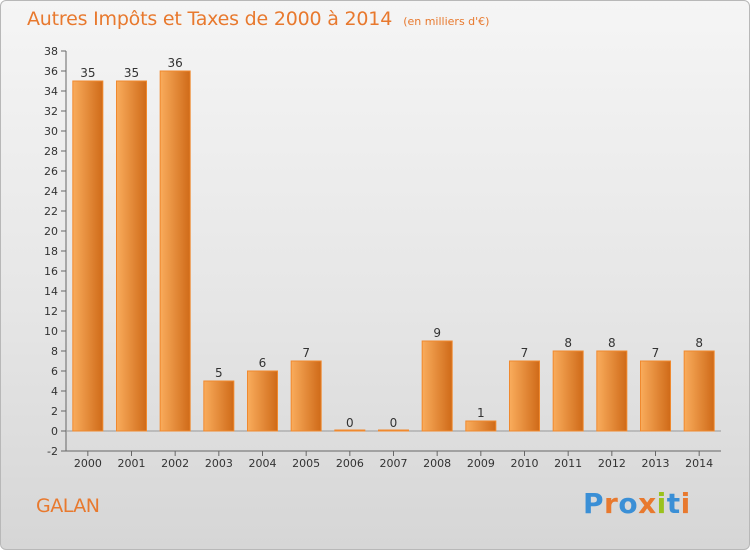 This screenshot has width=750, height=550. What do you see at coordinates (51, 311) in the screenshot?
I see `y-tick-label: 12` at bounding box center [51, 311].